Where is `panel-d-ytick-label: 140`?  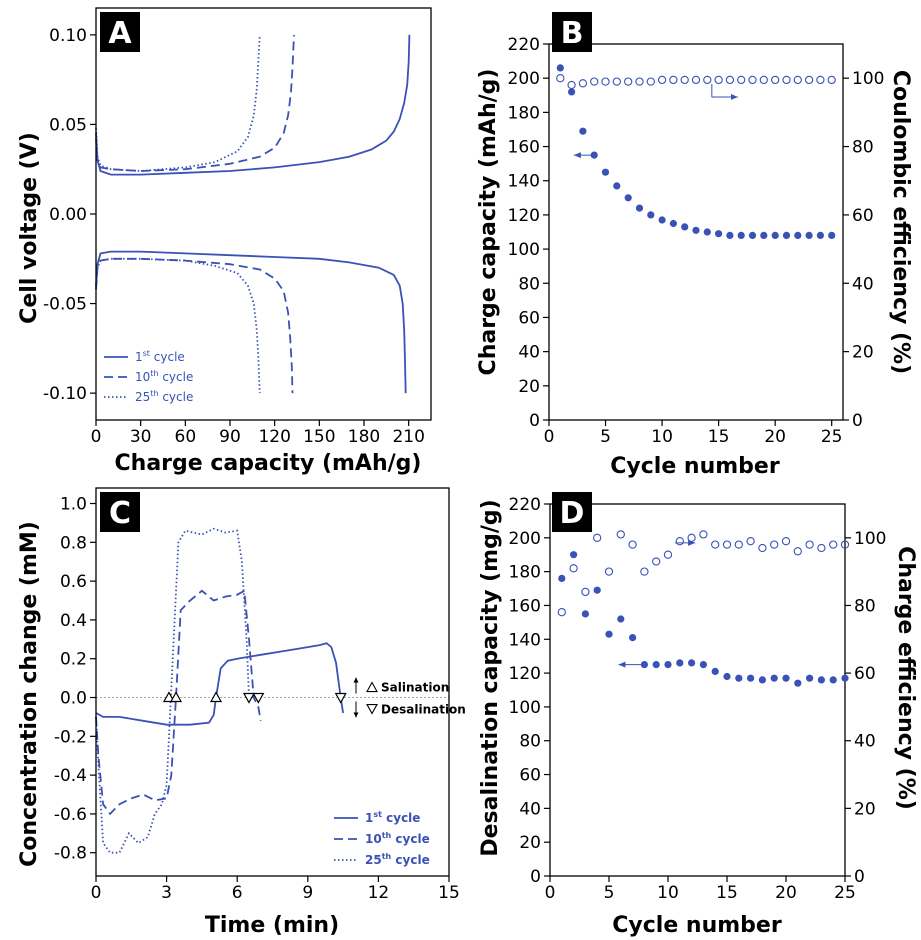 panel-d-ytick-label: 140 is located at coordinates (525, 640).